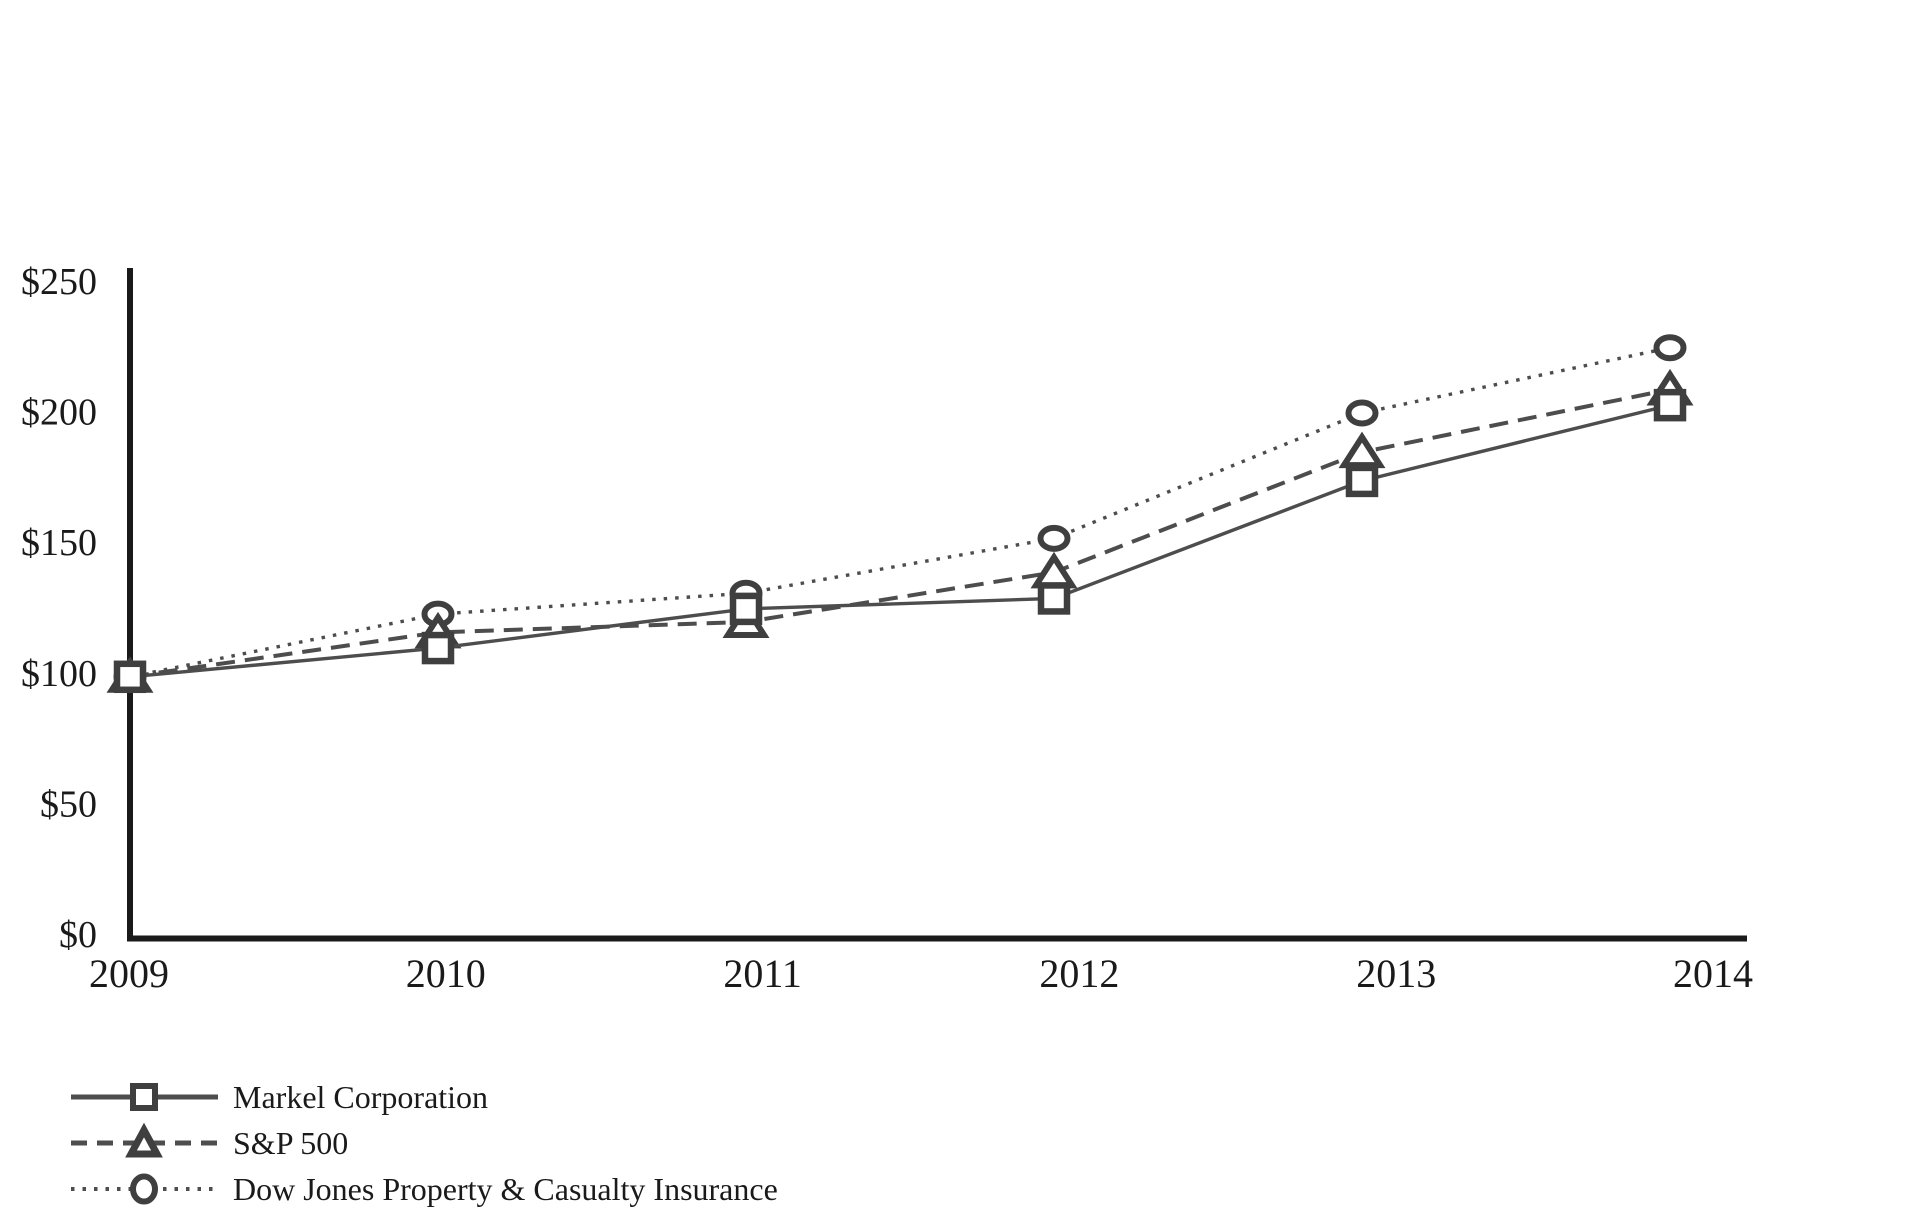  I want to click on legend-item-sp-500: S&P 500, so click(424, 1143).